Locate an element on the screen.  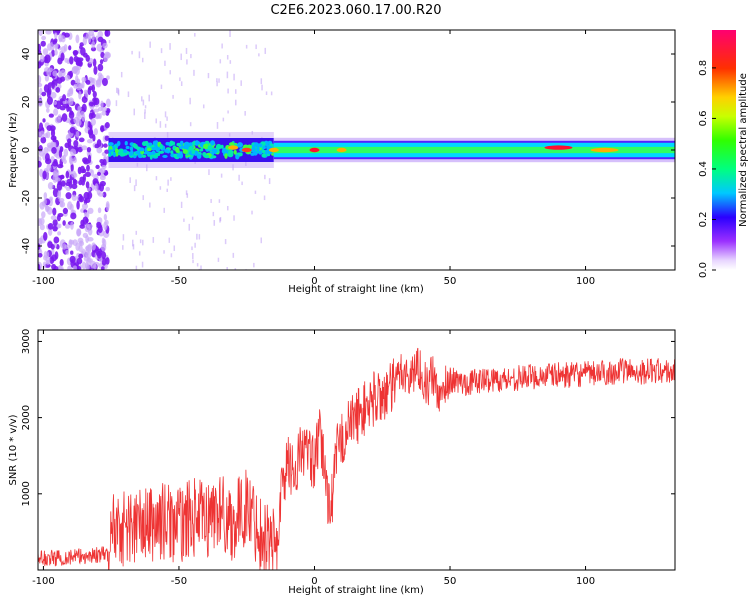
colorbar-tick-label: 0.2 is located at coordinates (703, 220).